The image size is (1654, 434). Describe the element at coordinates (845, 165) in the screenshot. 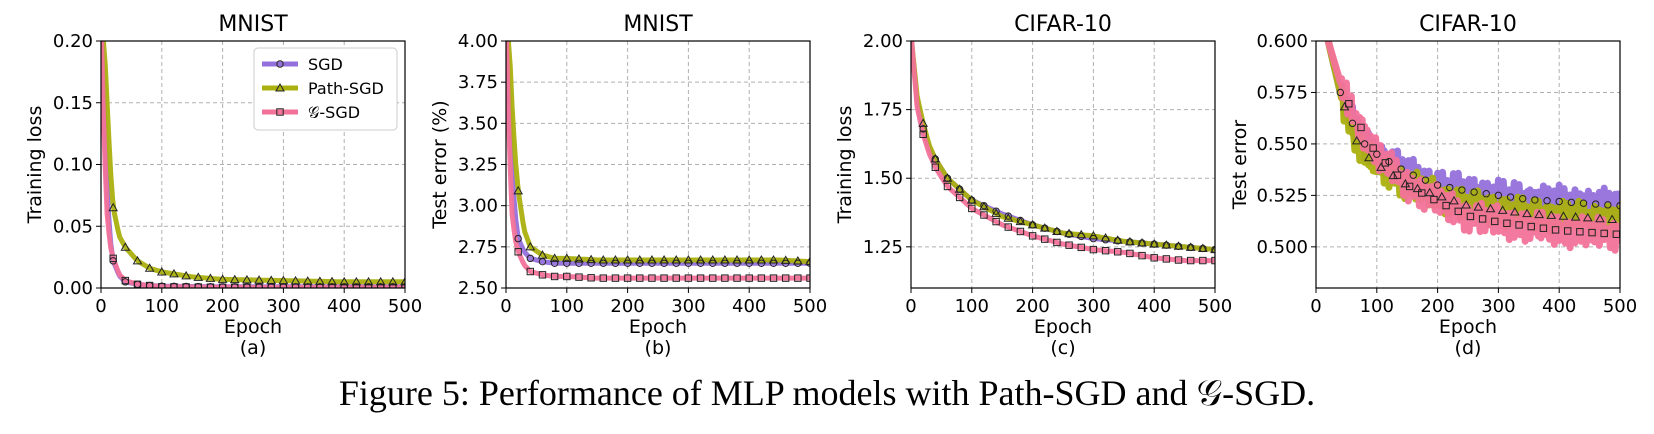

I see `y-axis-label: Training loss` at that location.